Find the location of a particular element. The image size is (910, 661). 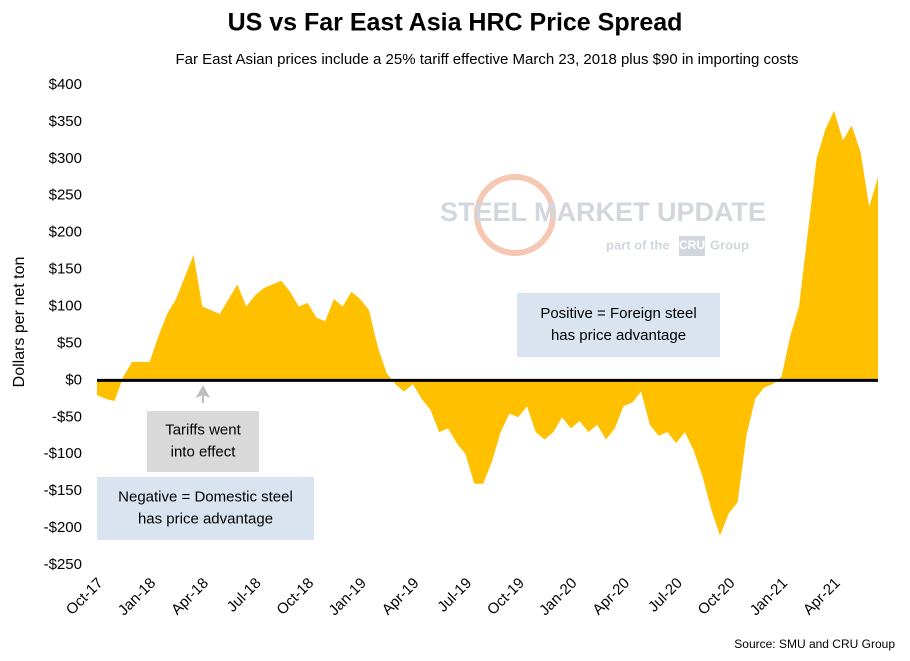

annotation-text: into effect is located at coordinates (204, 451).